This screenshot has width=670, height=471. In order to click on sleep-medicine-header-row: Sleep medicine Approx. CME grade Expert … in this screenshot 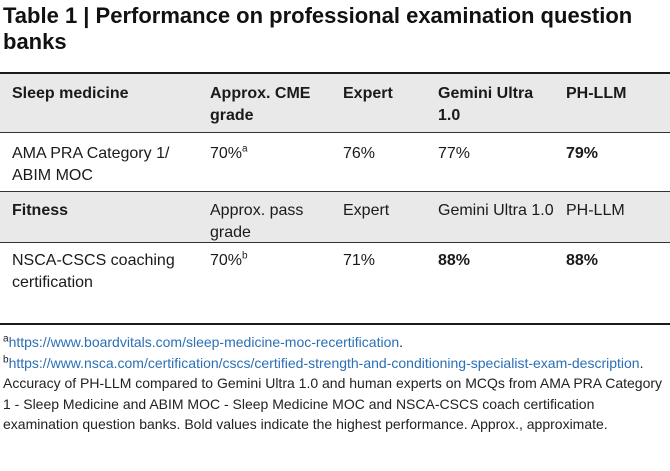, I will do `click(335, 103)`.